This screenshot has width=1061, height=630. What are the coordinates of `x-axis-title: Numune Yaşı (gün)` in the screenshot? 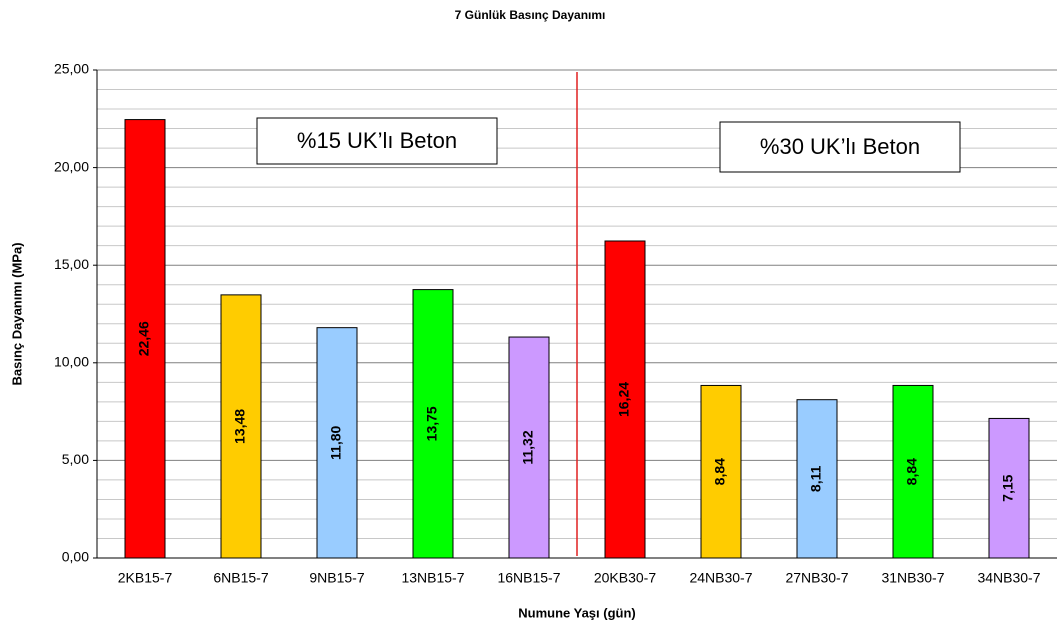 It's located at (577, 612).